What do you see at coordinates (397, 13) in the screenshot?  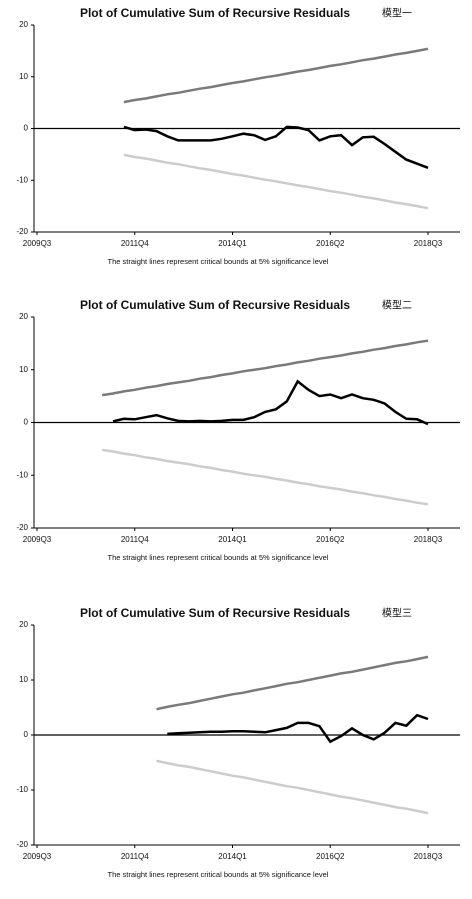 I see `annotation: 模型一` at bounding box center [397, 13].